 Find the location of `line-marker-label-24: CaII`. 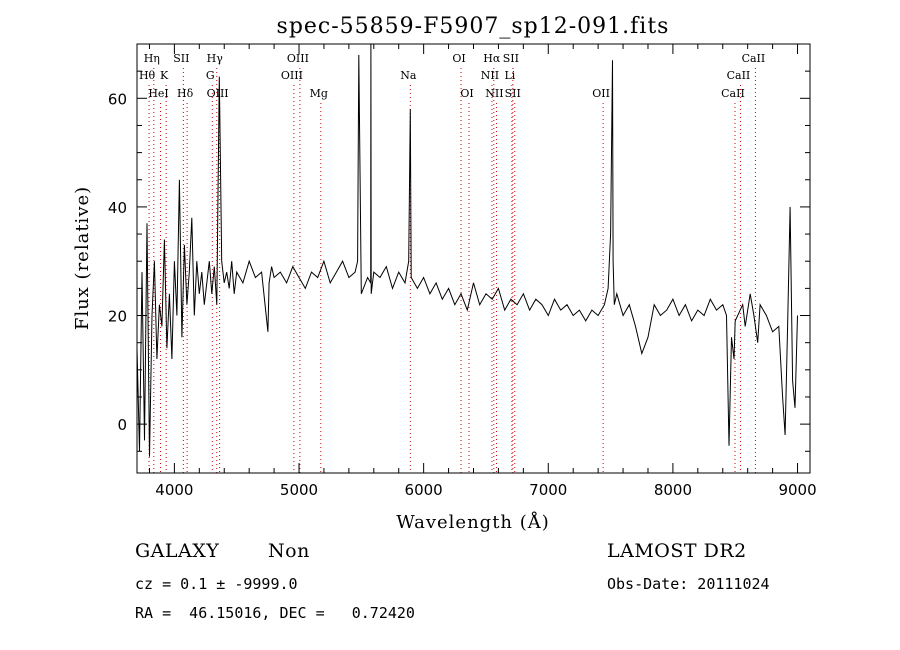

line-marker-label-24: CaII is located at coordinates (733, 93).